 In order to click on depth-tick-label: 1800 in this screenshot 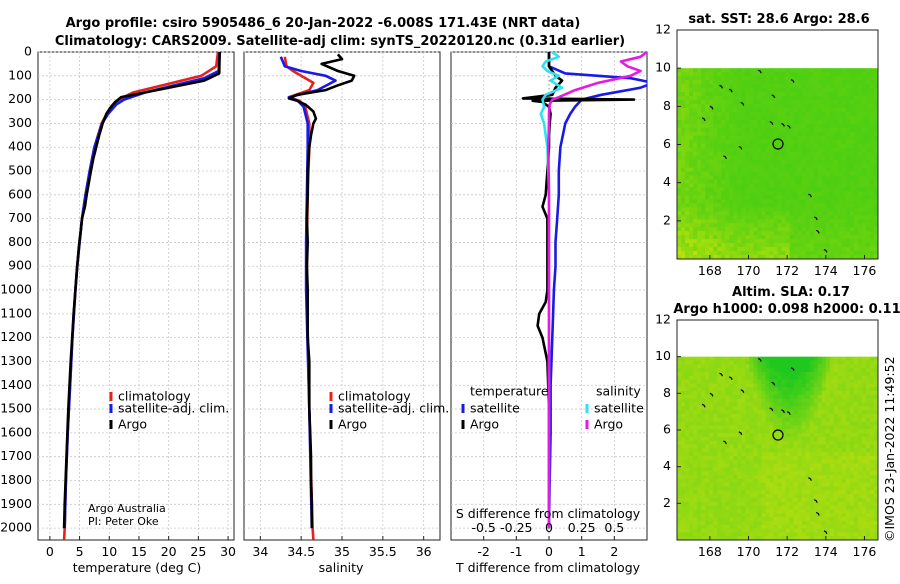, I will do `click(16, 479)`.